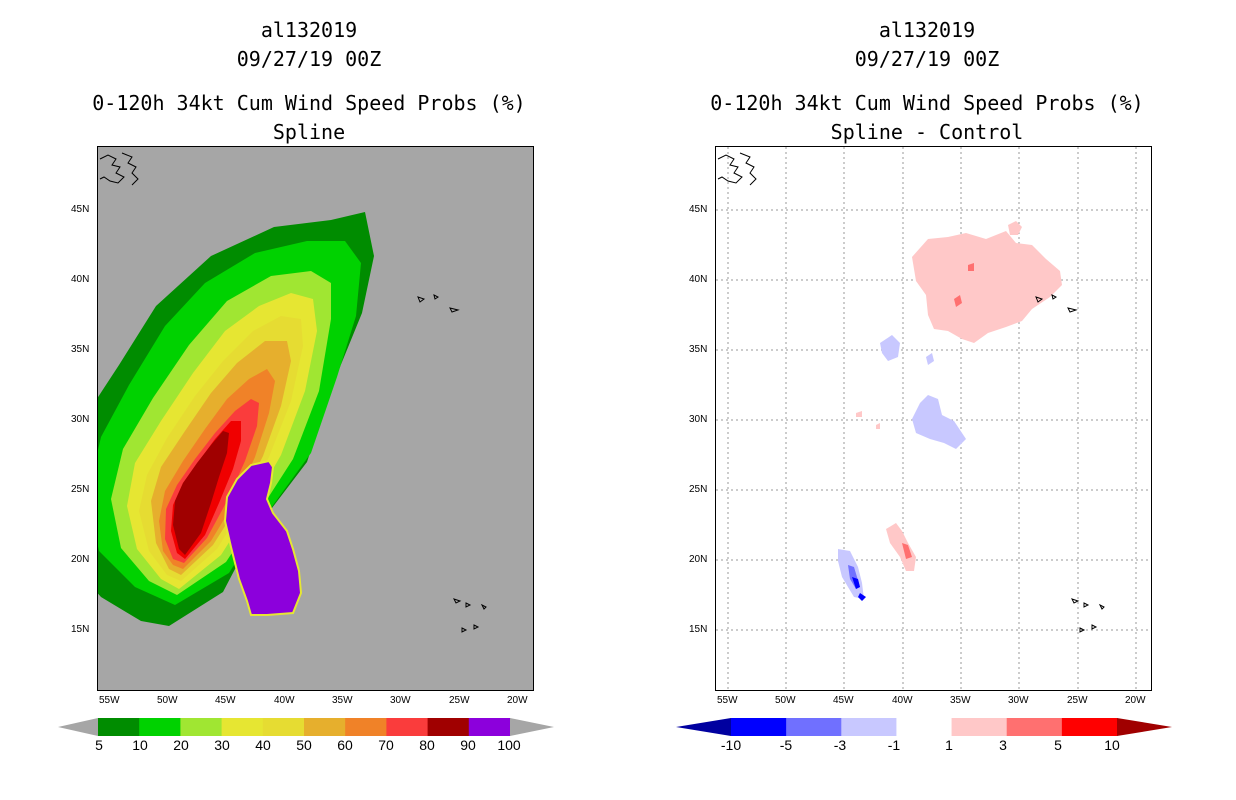 The width and height of the screenshot is (1236, 800). I want to click on colorbar-label: 60, so click(345, 745).